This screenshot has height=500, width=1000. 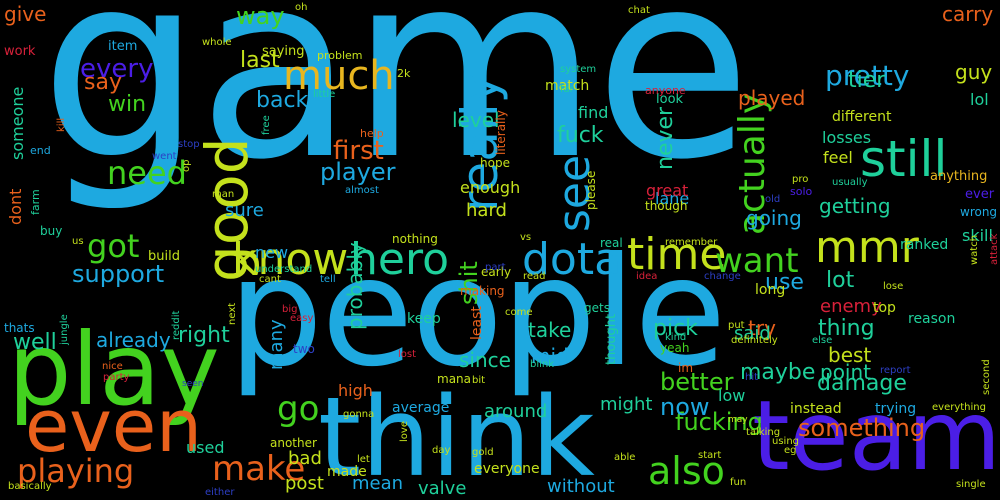 What do you see at coordinates (217, 42) in the screenshot?
I see `word: whole` at bounding box center [217, 42].